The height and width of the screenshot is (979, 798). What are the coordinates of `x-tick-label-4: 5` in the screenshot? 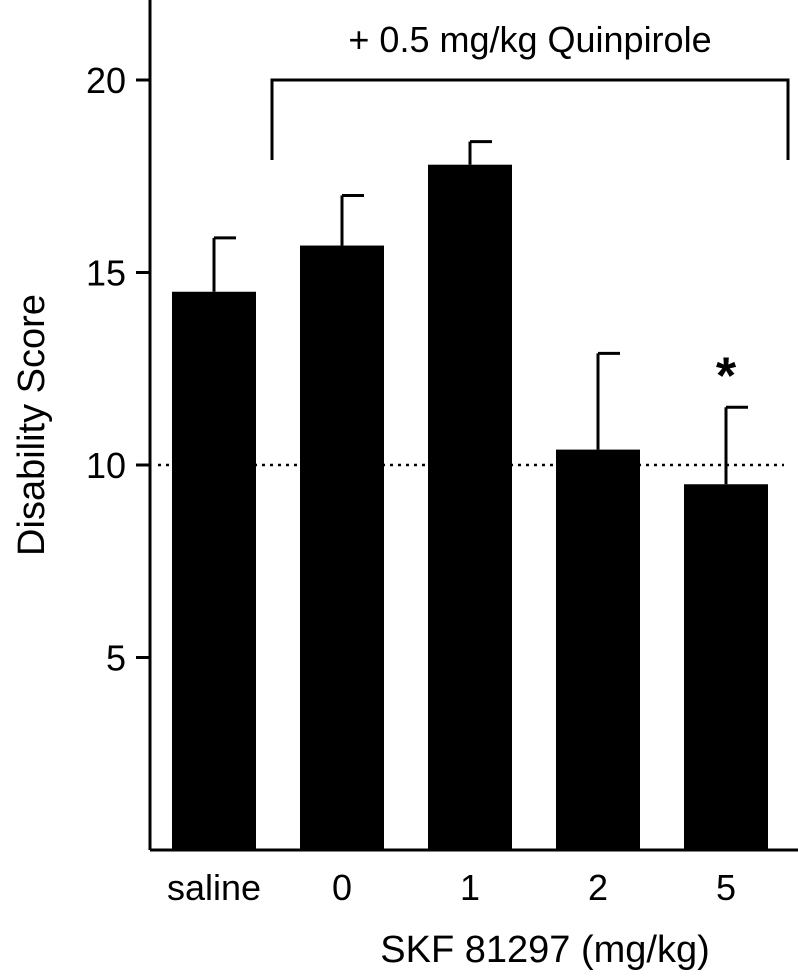 It's located at (726, 887).